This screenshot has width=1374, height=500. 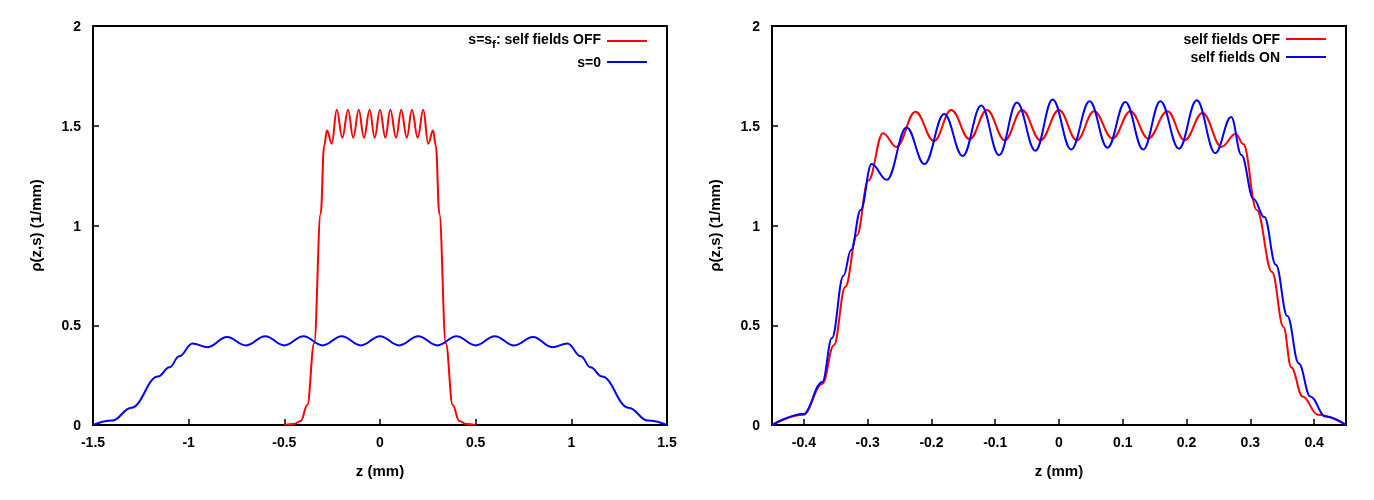 What do you see at coordinates (1123, 442) in the screenshot?
I see `x-tick-label: 0.1` at bounding box center [1123, 442].